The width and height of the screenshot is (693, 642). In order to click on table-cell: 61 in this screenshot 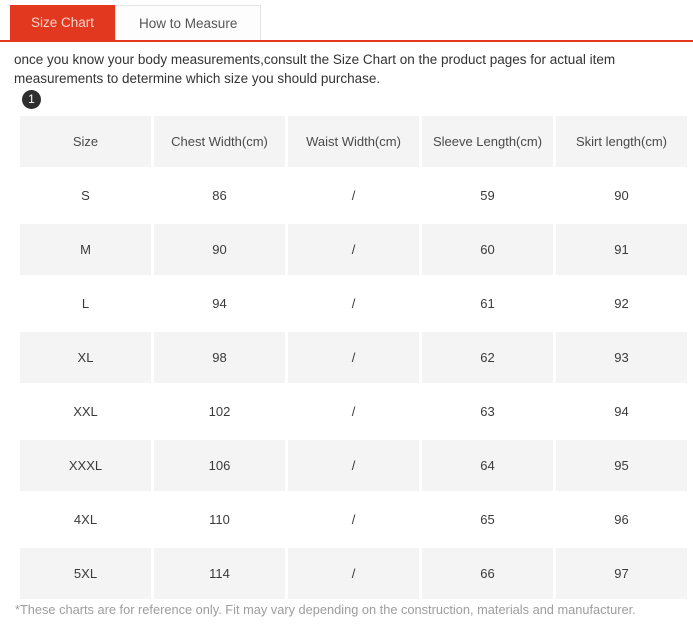, I will do `click(487, 303)`.